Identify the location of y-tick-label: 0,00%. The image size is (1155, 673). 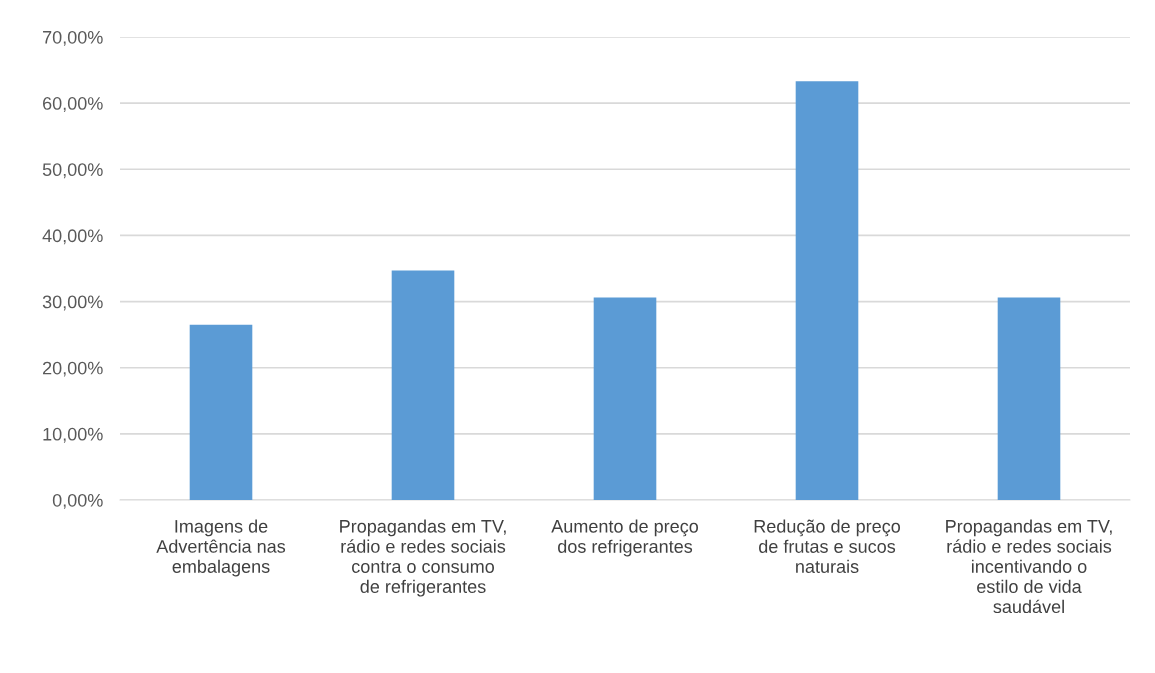
(77, 501).